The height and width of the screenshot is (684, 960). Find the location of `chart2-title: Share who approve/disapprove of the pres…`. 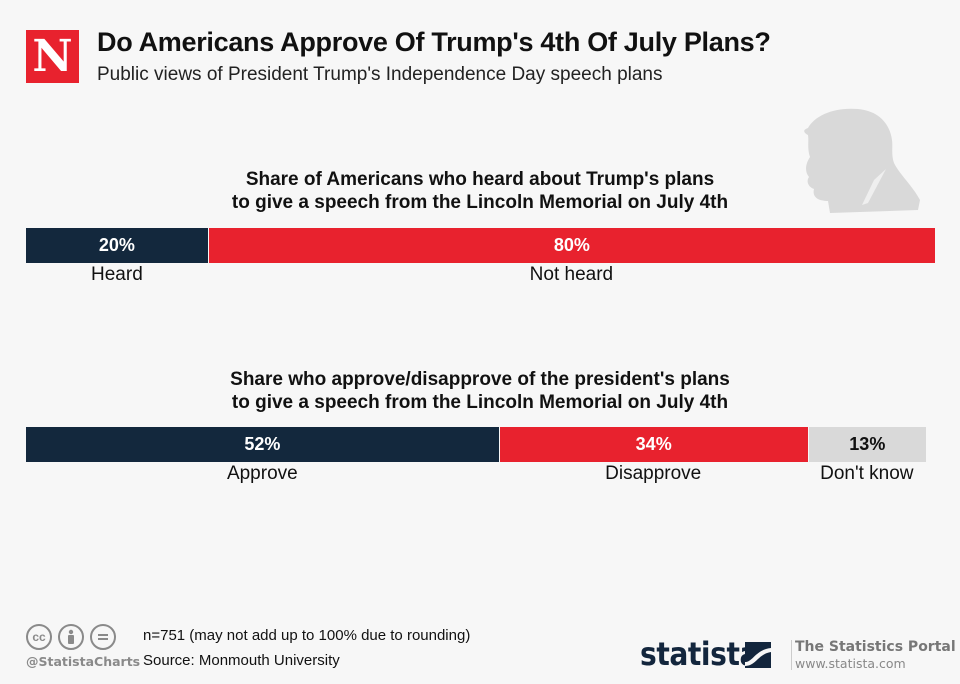

chart2-title: Share who approve/disapprove of the pres… is located at coordinates (480, 391).